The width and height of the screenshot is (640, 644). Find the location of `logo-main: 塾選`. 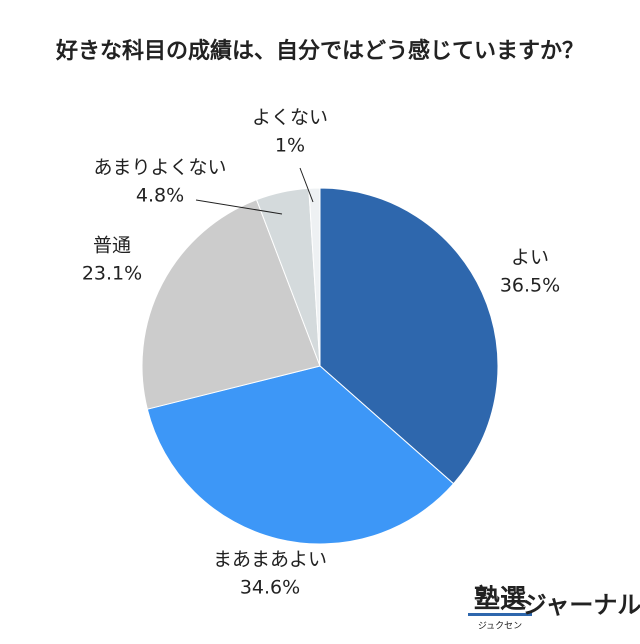

logo-main: 塾選 is located at coordinates (500, 599).